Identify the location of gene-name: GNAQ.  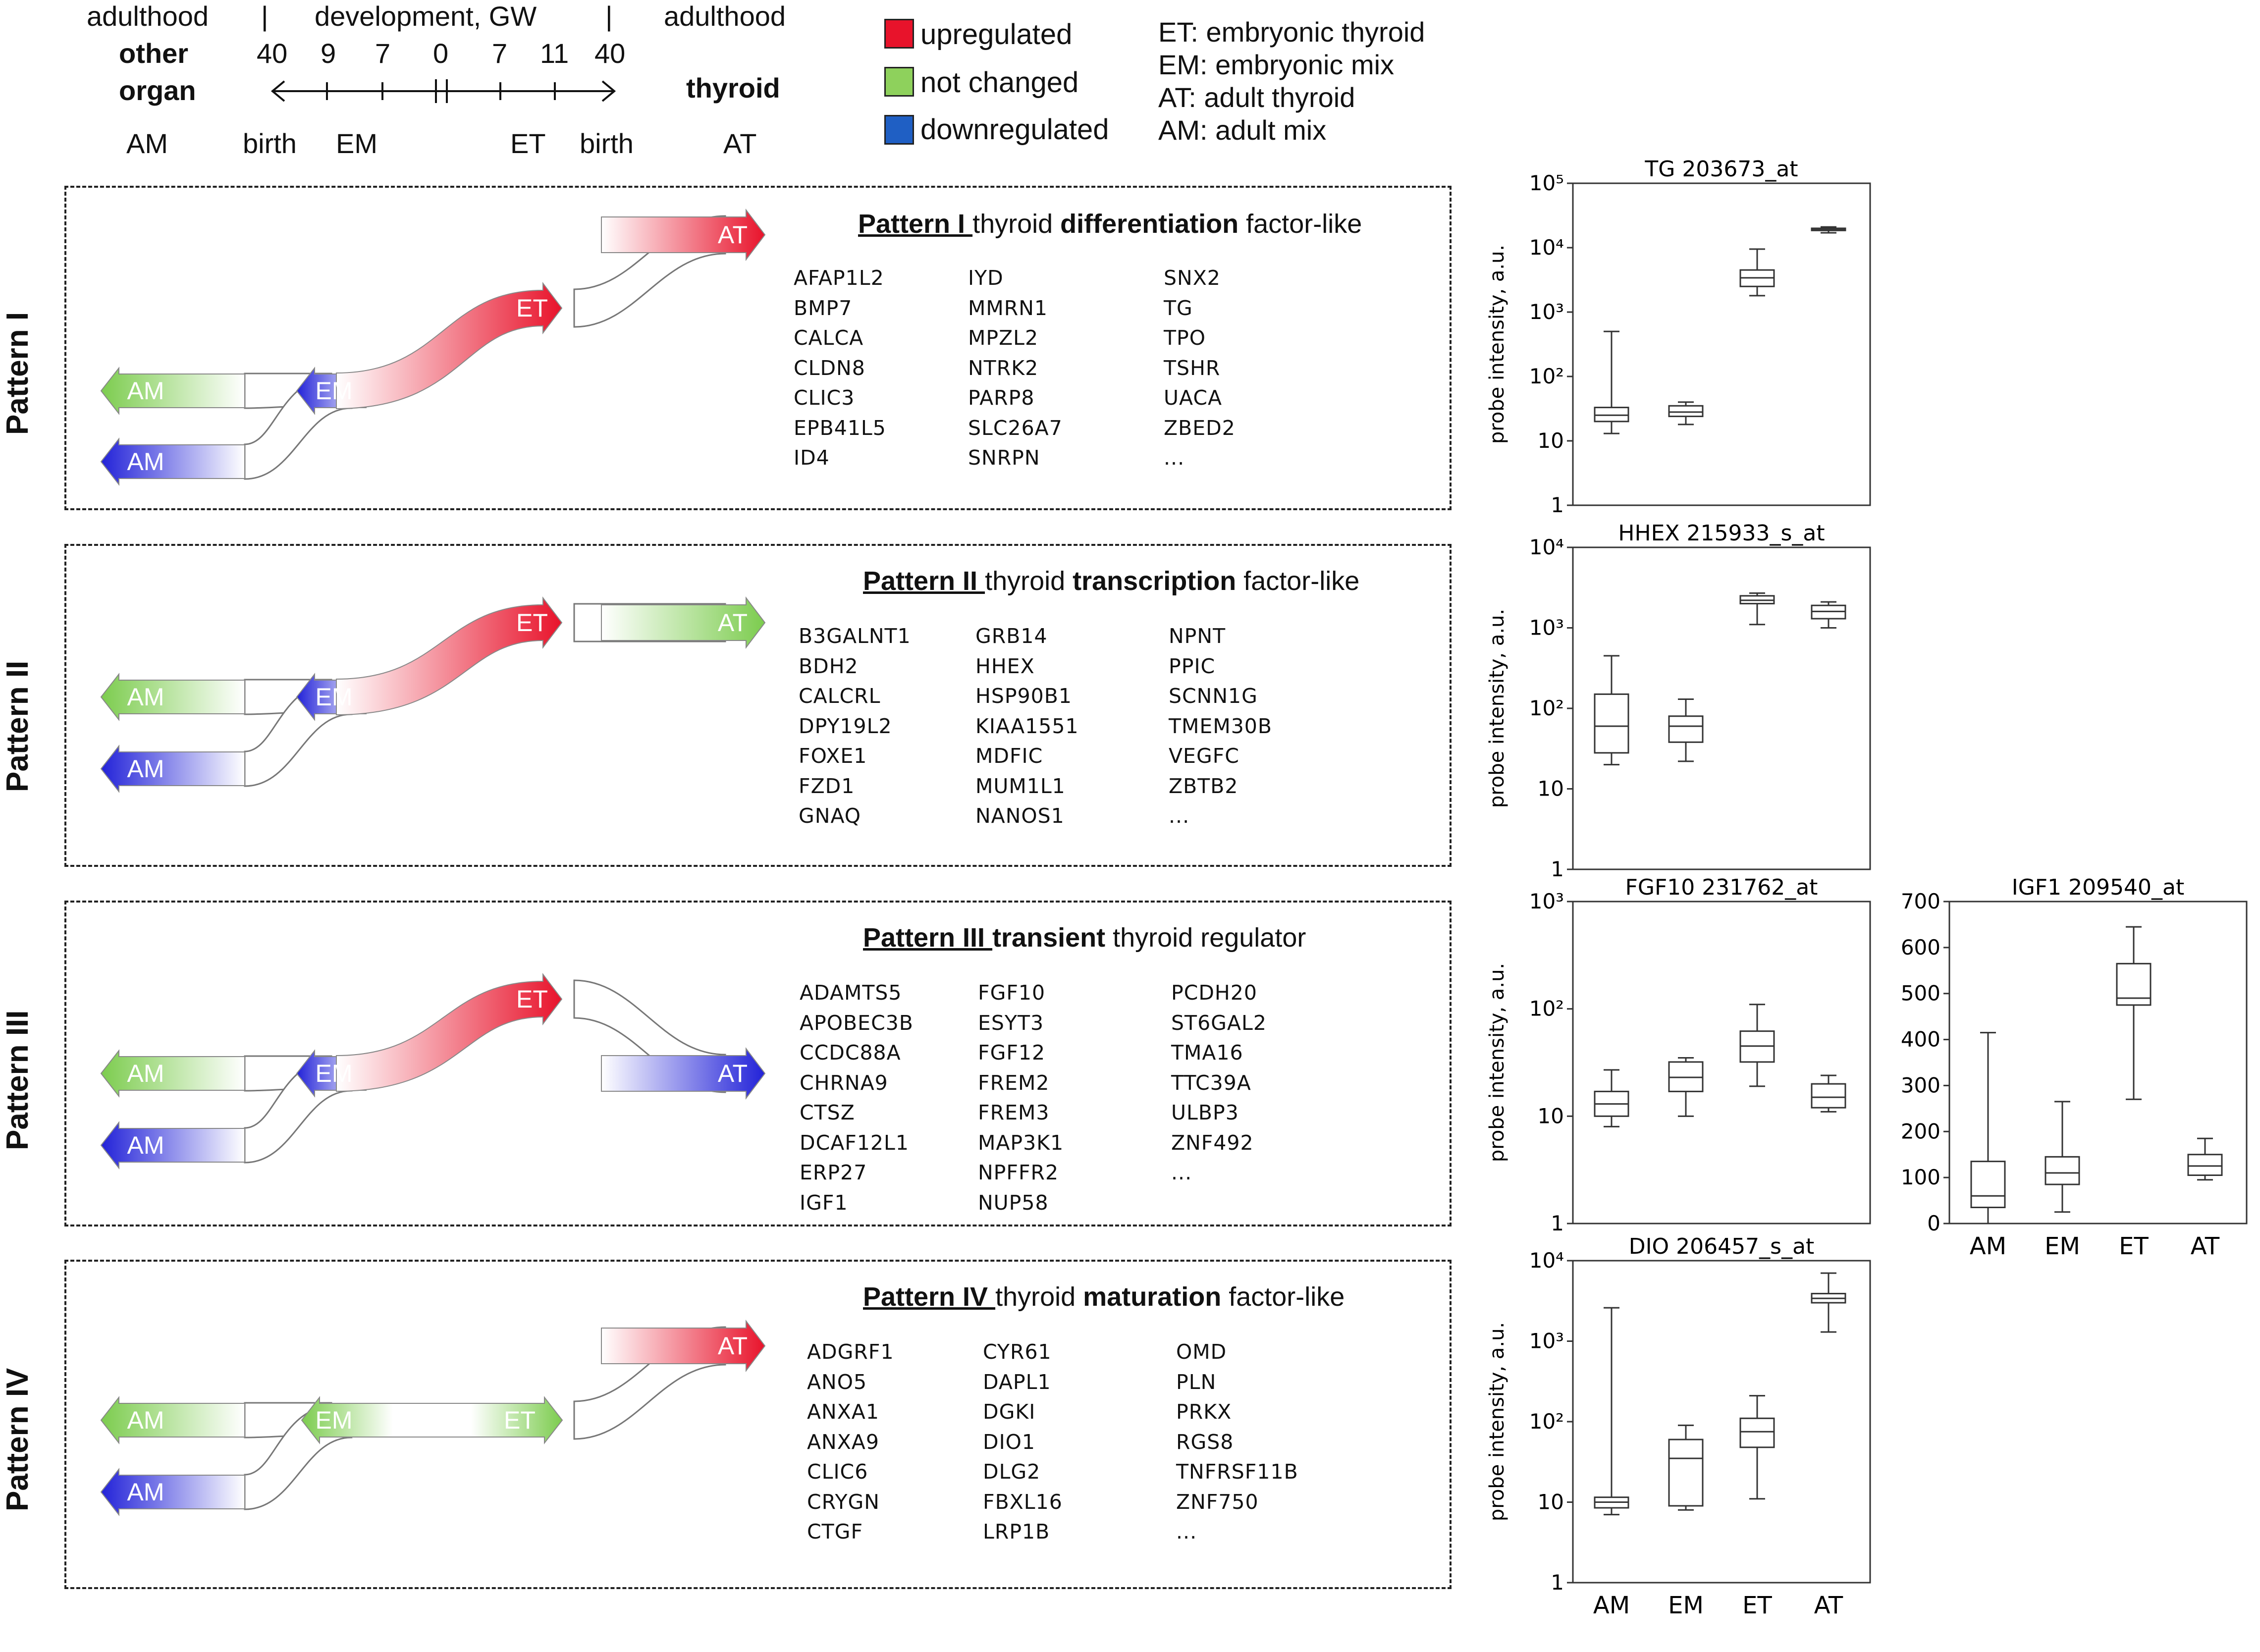
(830, 816).